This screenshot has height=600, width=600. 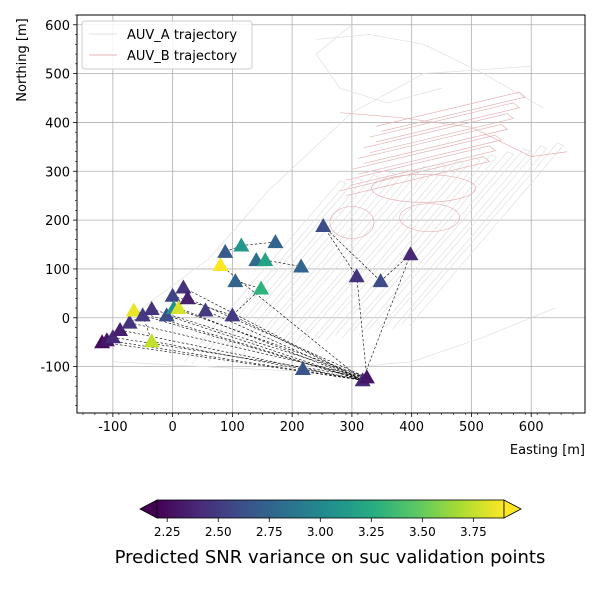 I want to click on colorbar-tick-label: 2.75, so click(x=269, y=532).